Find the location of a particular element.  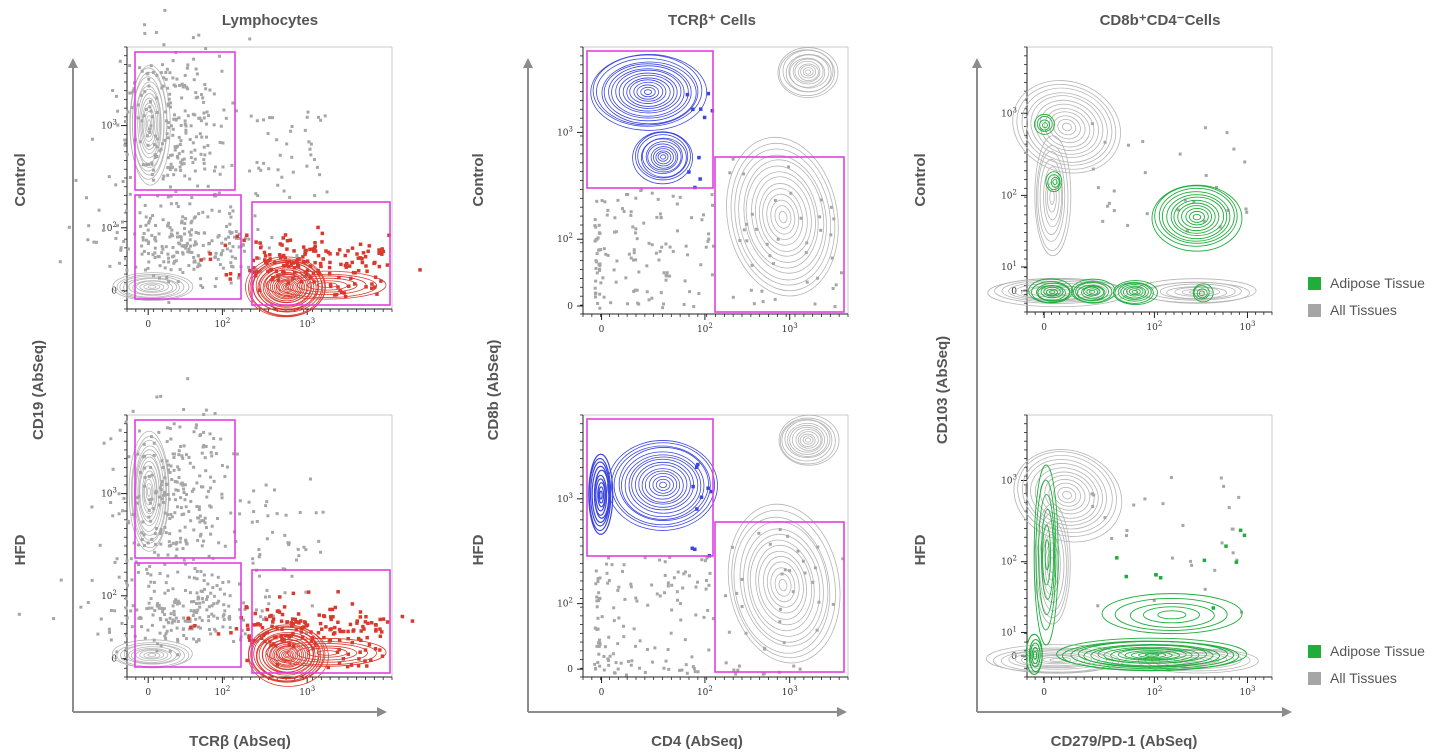

tick-exponent: 2 is located at coordinates (115, 593).